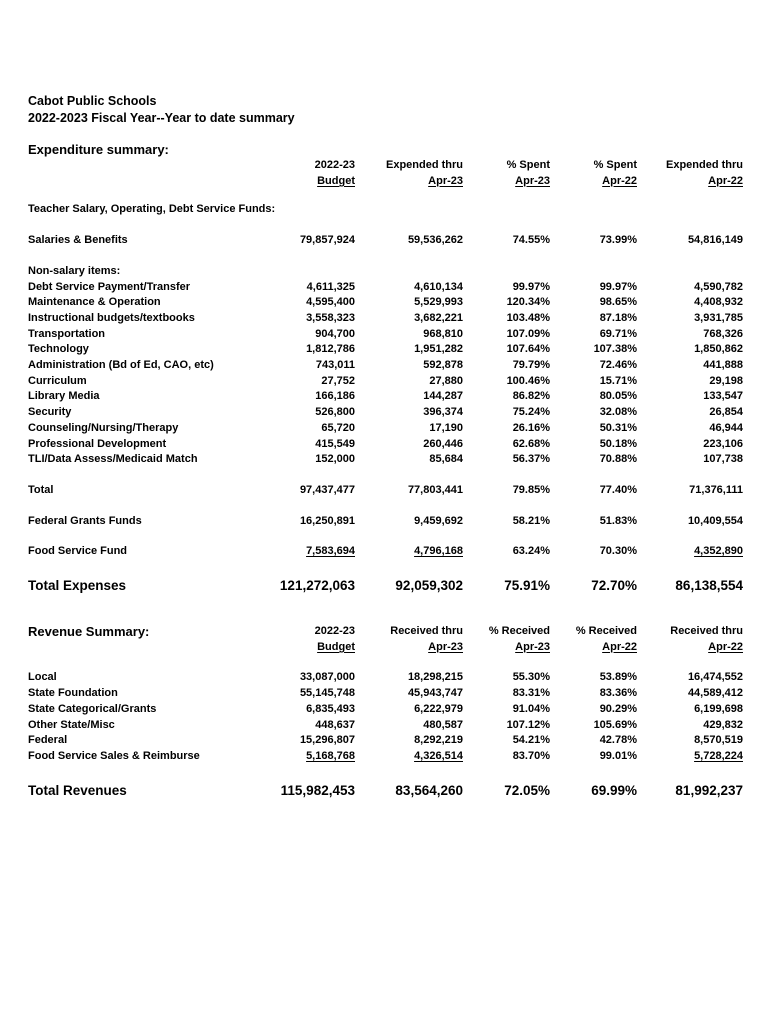 The image size is (770, 1024). What do you see at coordinates (335, 443) in the screenshot?
I see `budget-value: 415,549` at bounding box center [335, 443].